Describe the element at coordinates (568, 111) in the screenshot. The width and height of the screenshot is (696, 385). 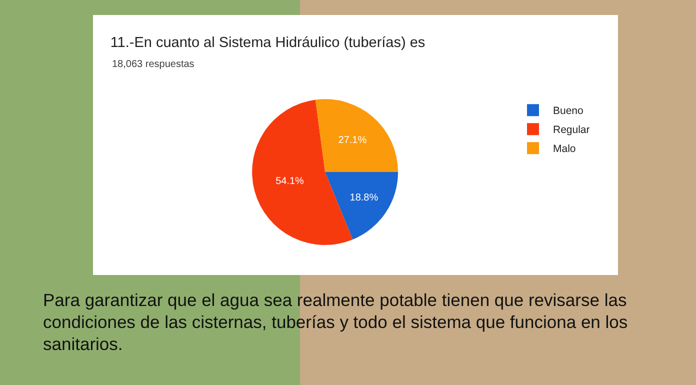
I see `legend-label: Bueno` at that location.